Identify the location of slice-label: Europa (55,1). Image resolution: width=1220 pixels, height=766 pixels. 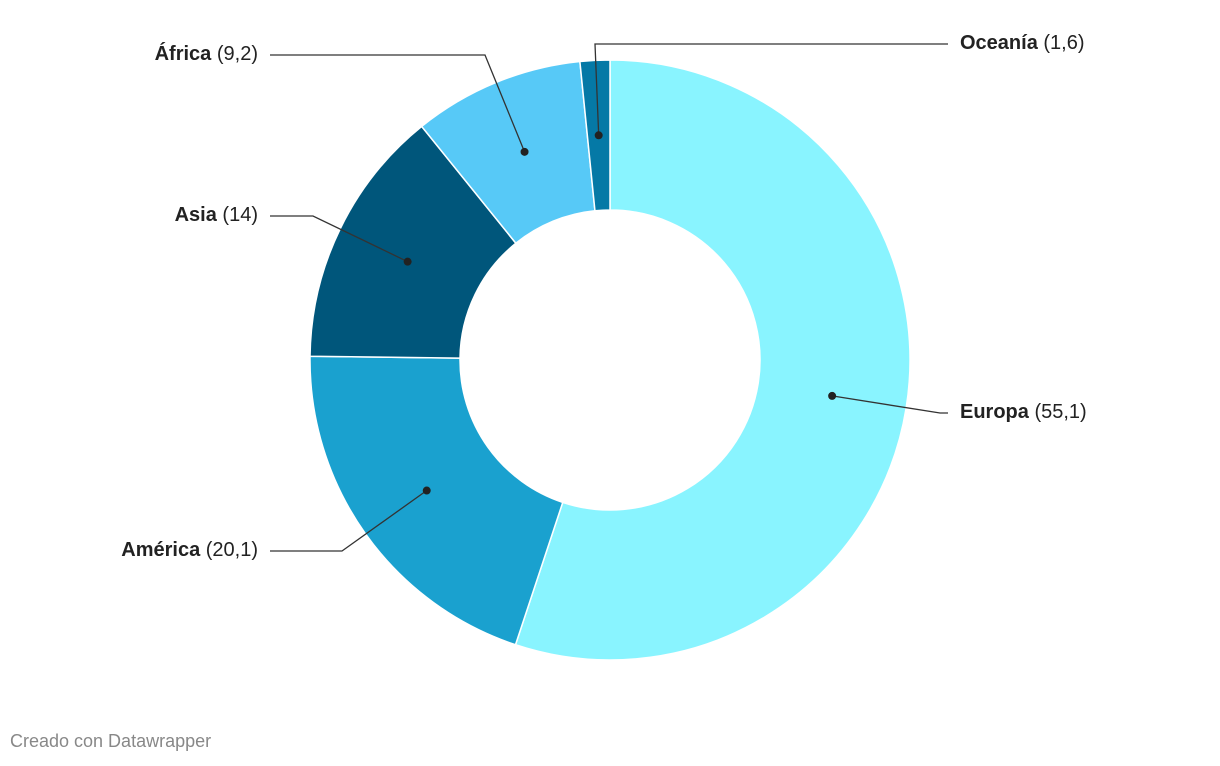
(1023, 412).